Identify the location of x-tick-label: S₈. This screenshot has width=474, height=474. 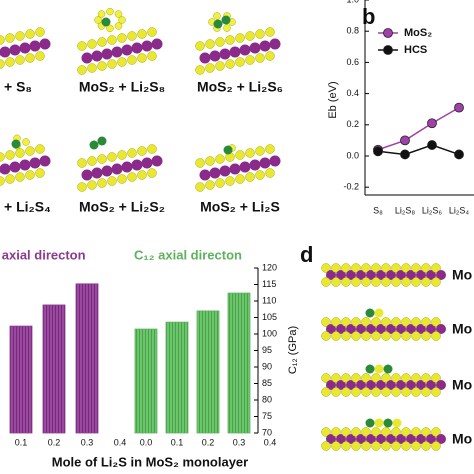
(378, 210).